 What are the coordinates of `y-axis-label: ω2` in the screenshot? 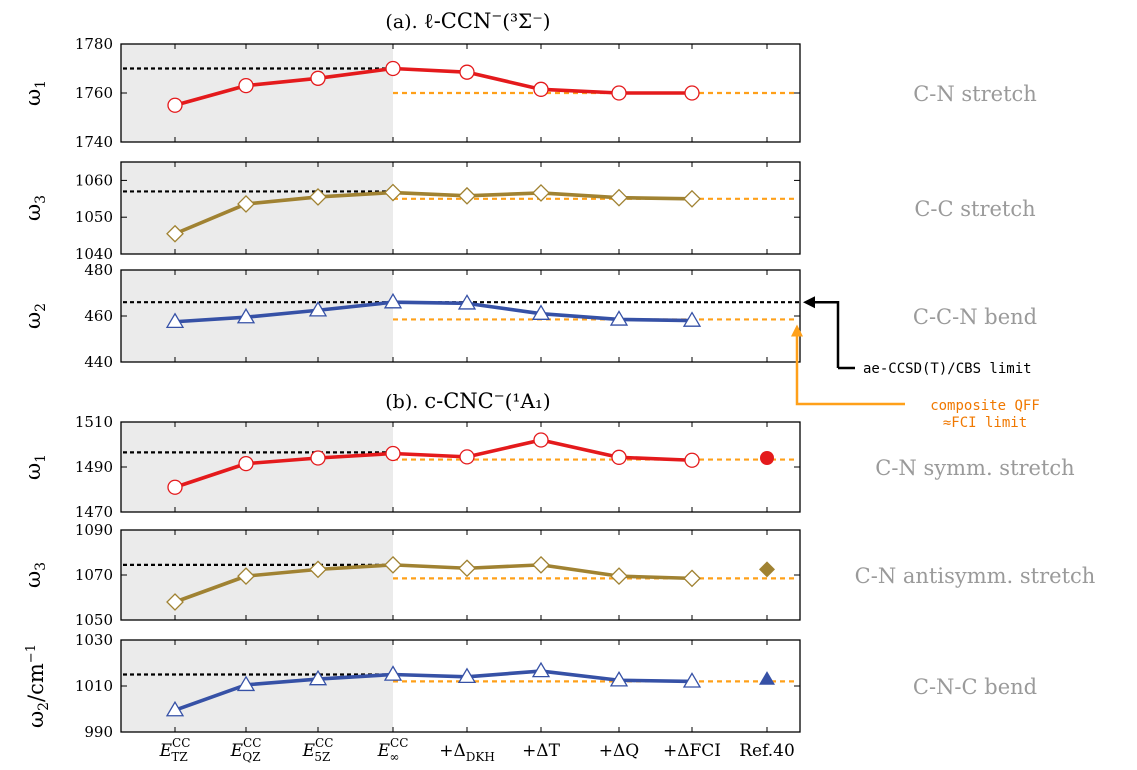 It's located at (35, 316).